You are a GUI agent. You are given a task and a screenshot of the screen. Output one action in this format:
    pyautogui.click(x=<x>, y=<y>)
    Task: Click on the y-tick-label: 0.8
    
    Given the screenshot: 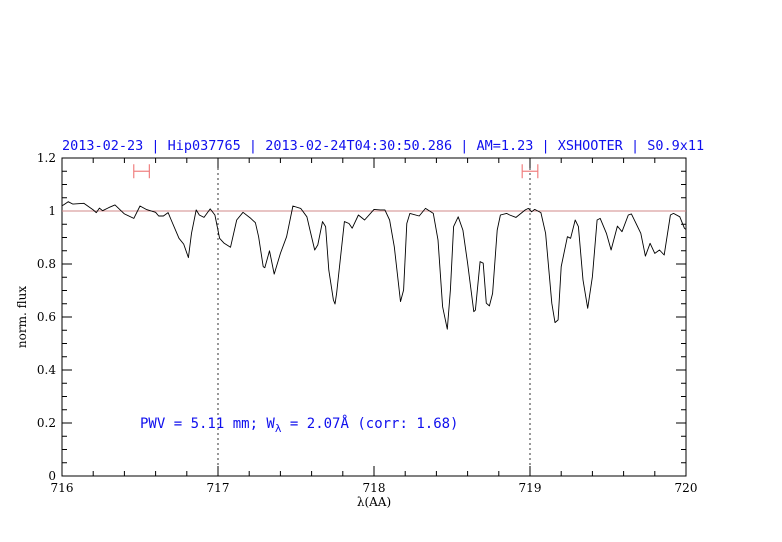 What is the action you would take?
    pyautogui.click(x=46, y=264)
    